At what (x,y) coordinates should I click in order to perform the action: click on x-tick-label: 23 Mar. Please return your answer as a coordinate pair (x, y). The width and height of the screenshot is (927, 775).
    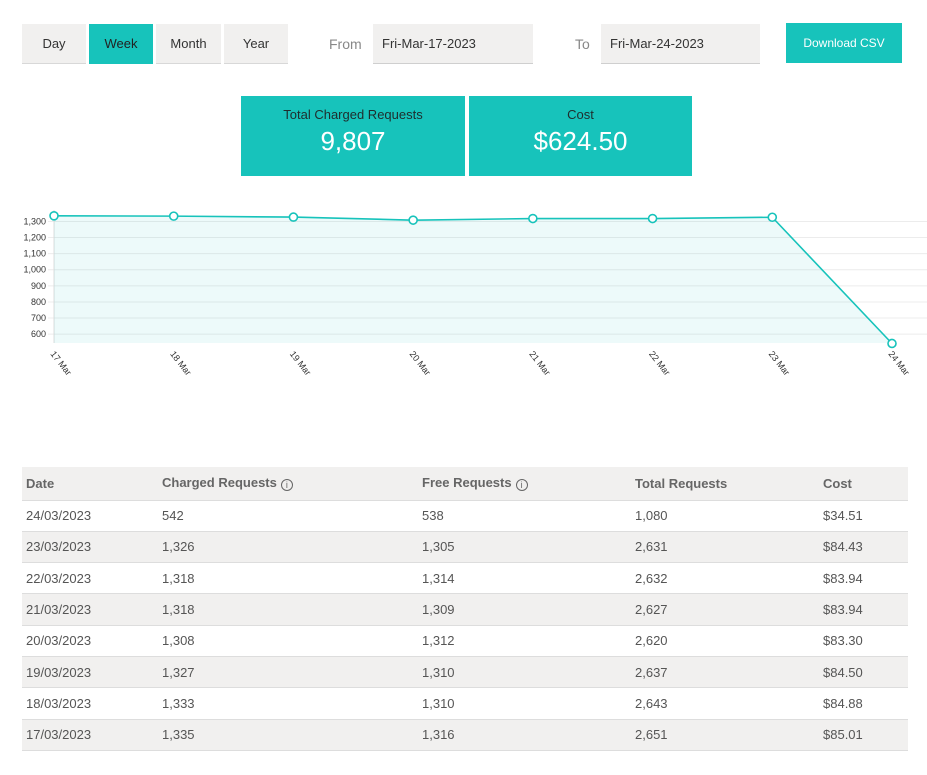
    Looking at the image, I should click on (779, 363).